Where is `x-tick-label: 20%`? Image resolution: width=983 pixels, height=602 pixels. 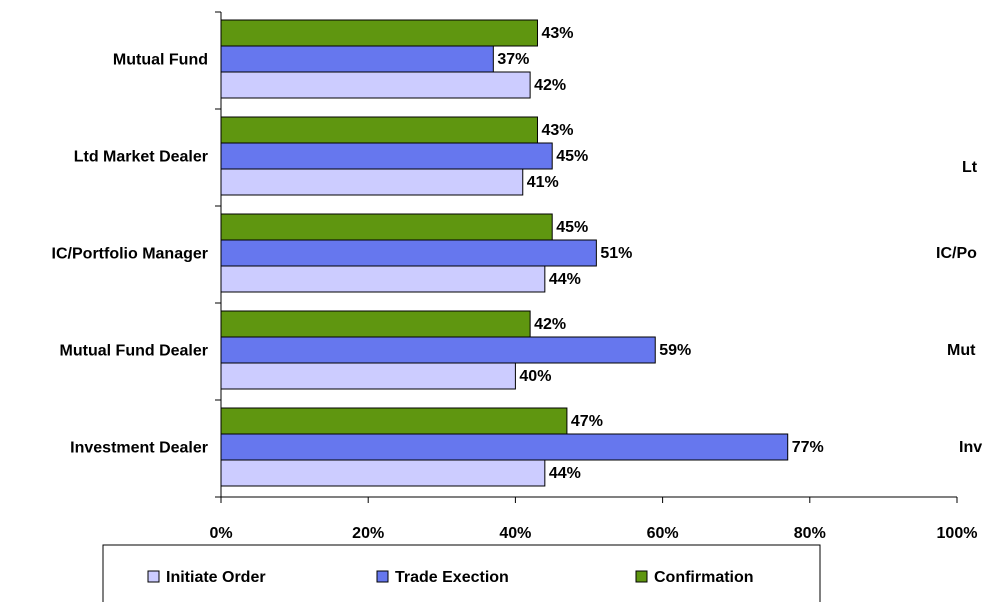
x-tick-label: 20% is located at coordinates (368, 533).